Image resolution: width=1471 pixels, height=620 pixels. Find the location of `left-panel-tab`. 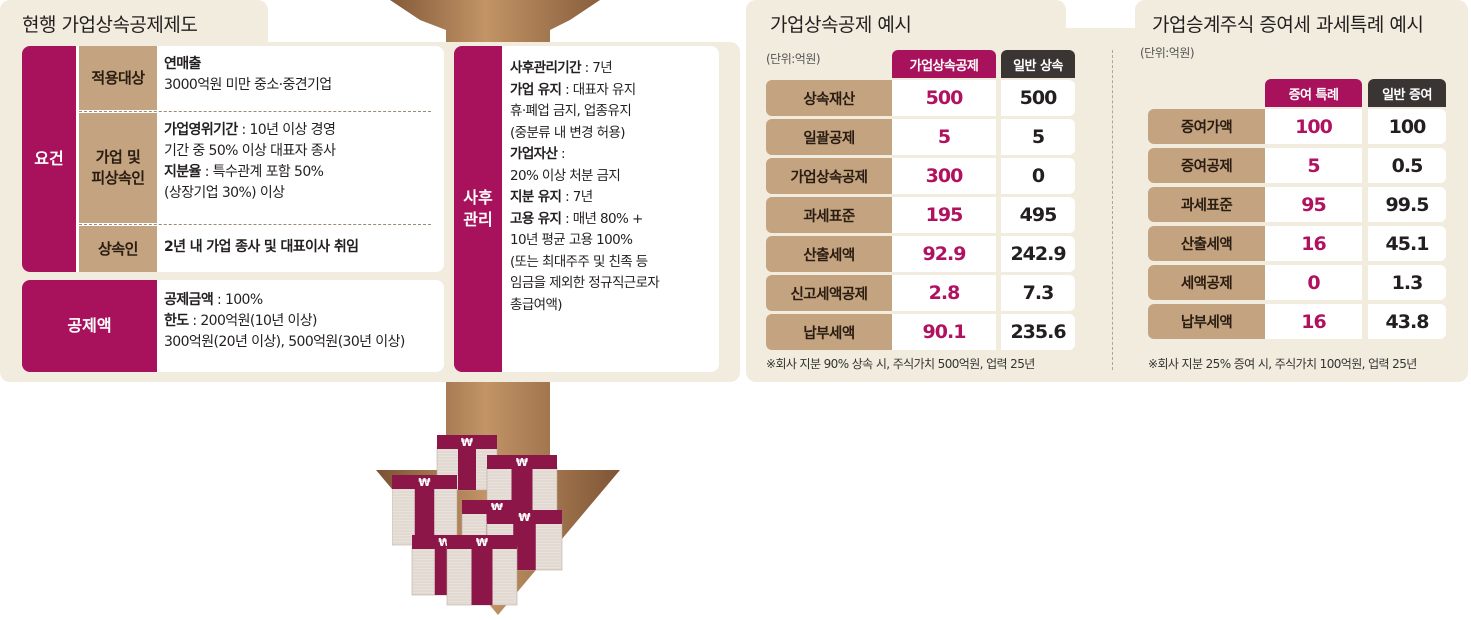

left-panel-tab is located at coordinates (134, 24).